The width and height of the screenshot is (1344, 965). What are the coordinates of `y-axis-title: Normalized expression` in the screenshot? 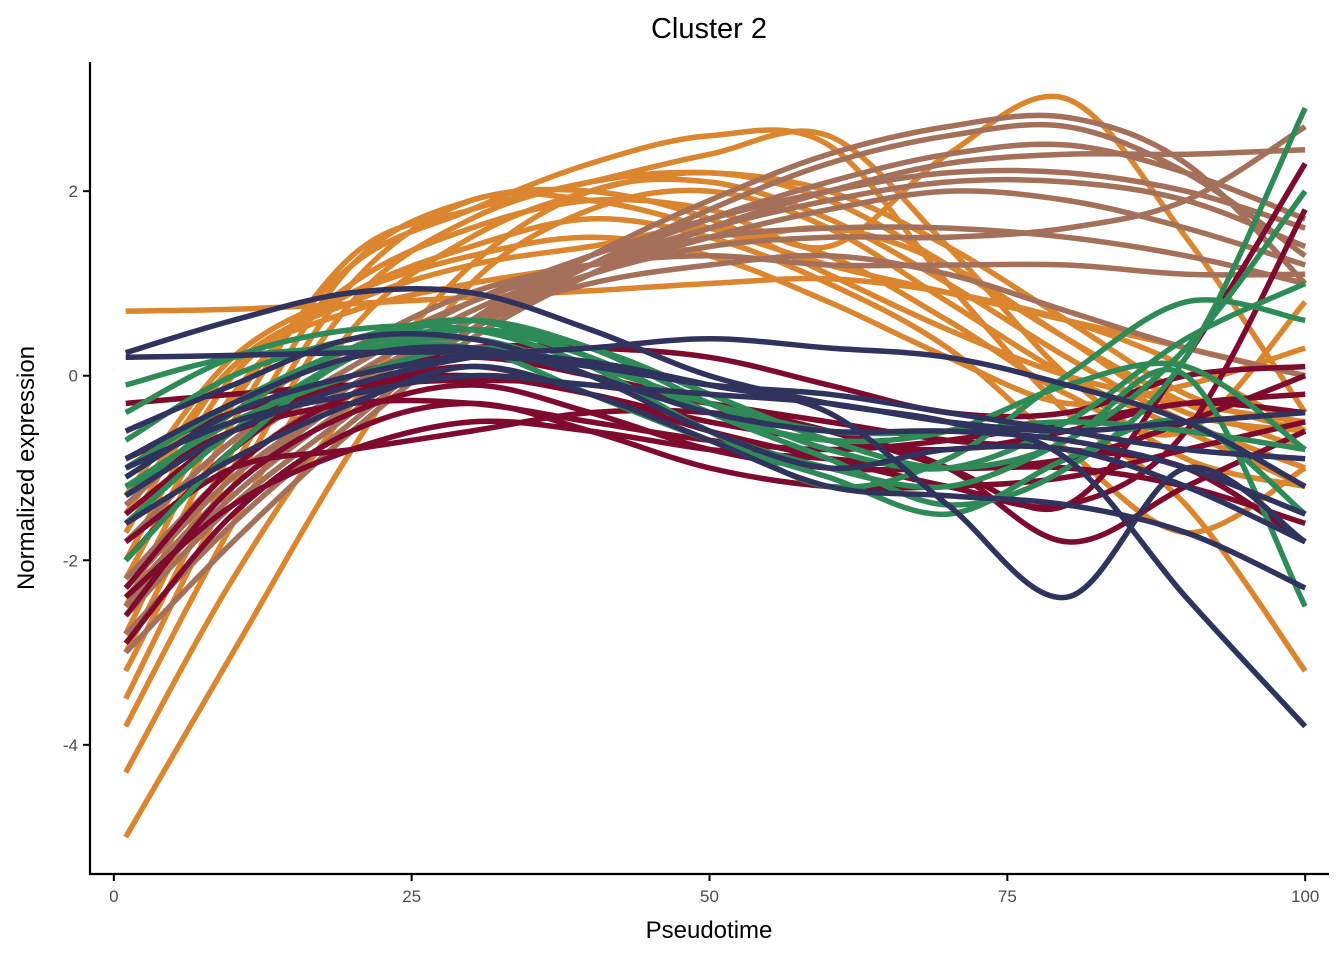 It's located at (26, 468).